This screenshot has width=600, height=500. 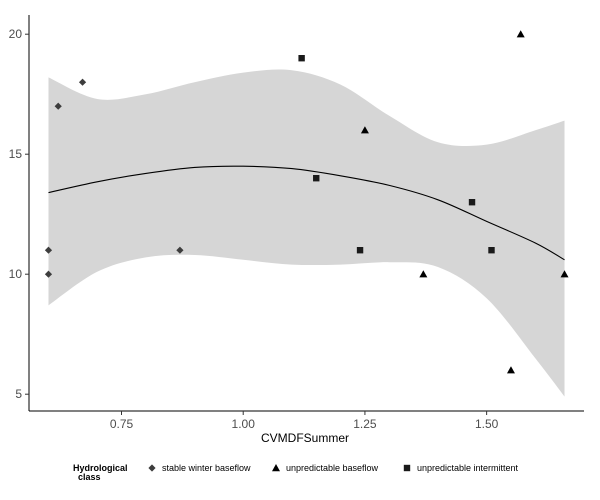 I want to click on legend-key-square, so click(x=407, y=468).